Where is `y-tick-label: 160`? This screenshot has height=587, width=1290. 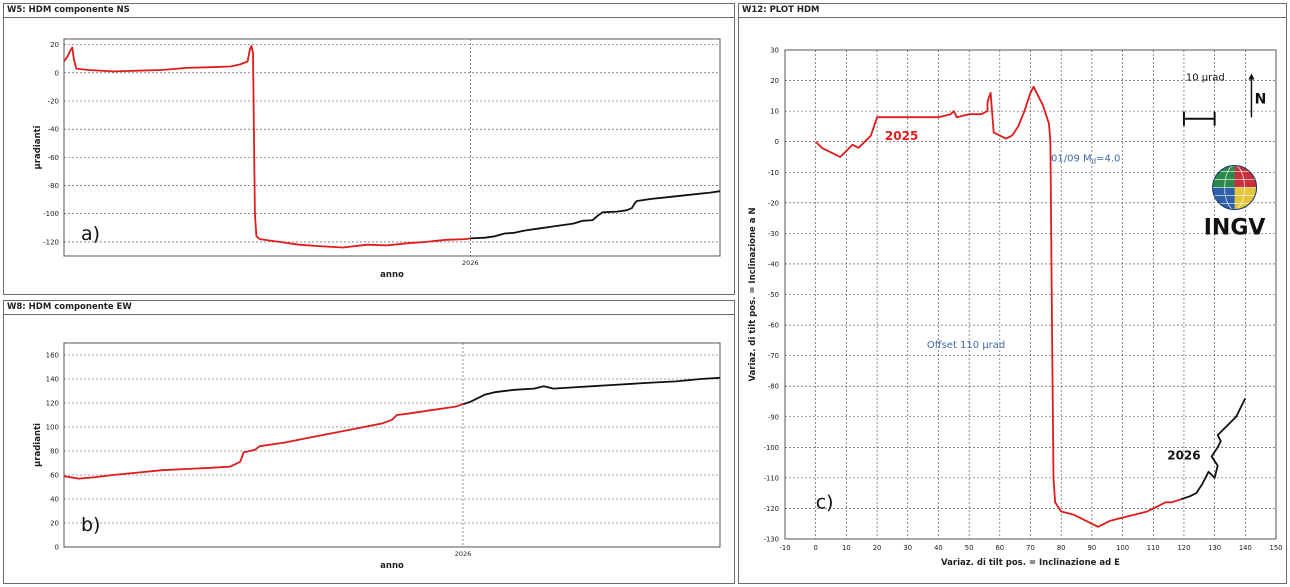 y-tick-label: 160 is located at coordinates (52, 356).